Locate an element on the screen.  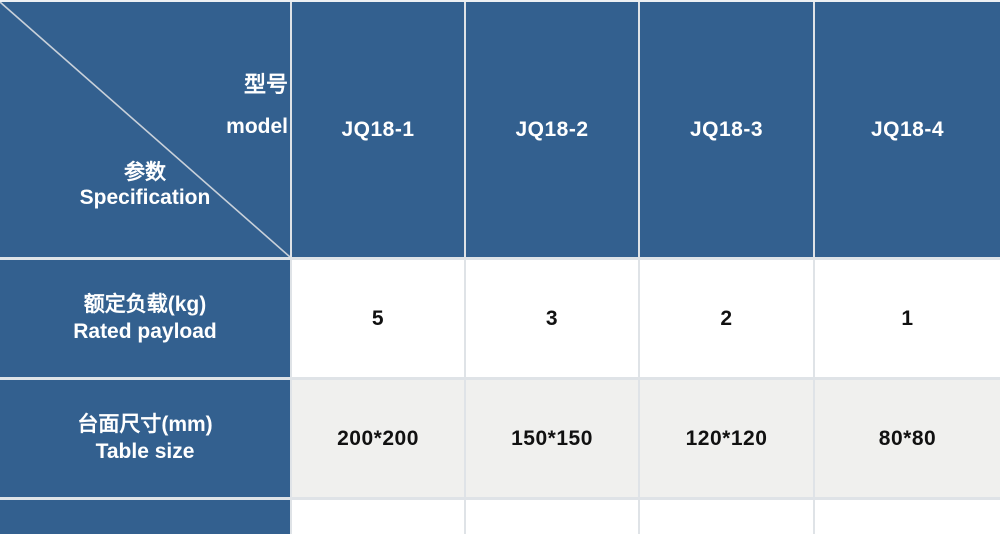
corner-model-zh: 型号 is located at coordinates (265, 84).